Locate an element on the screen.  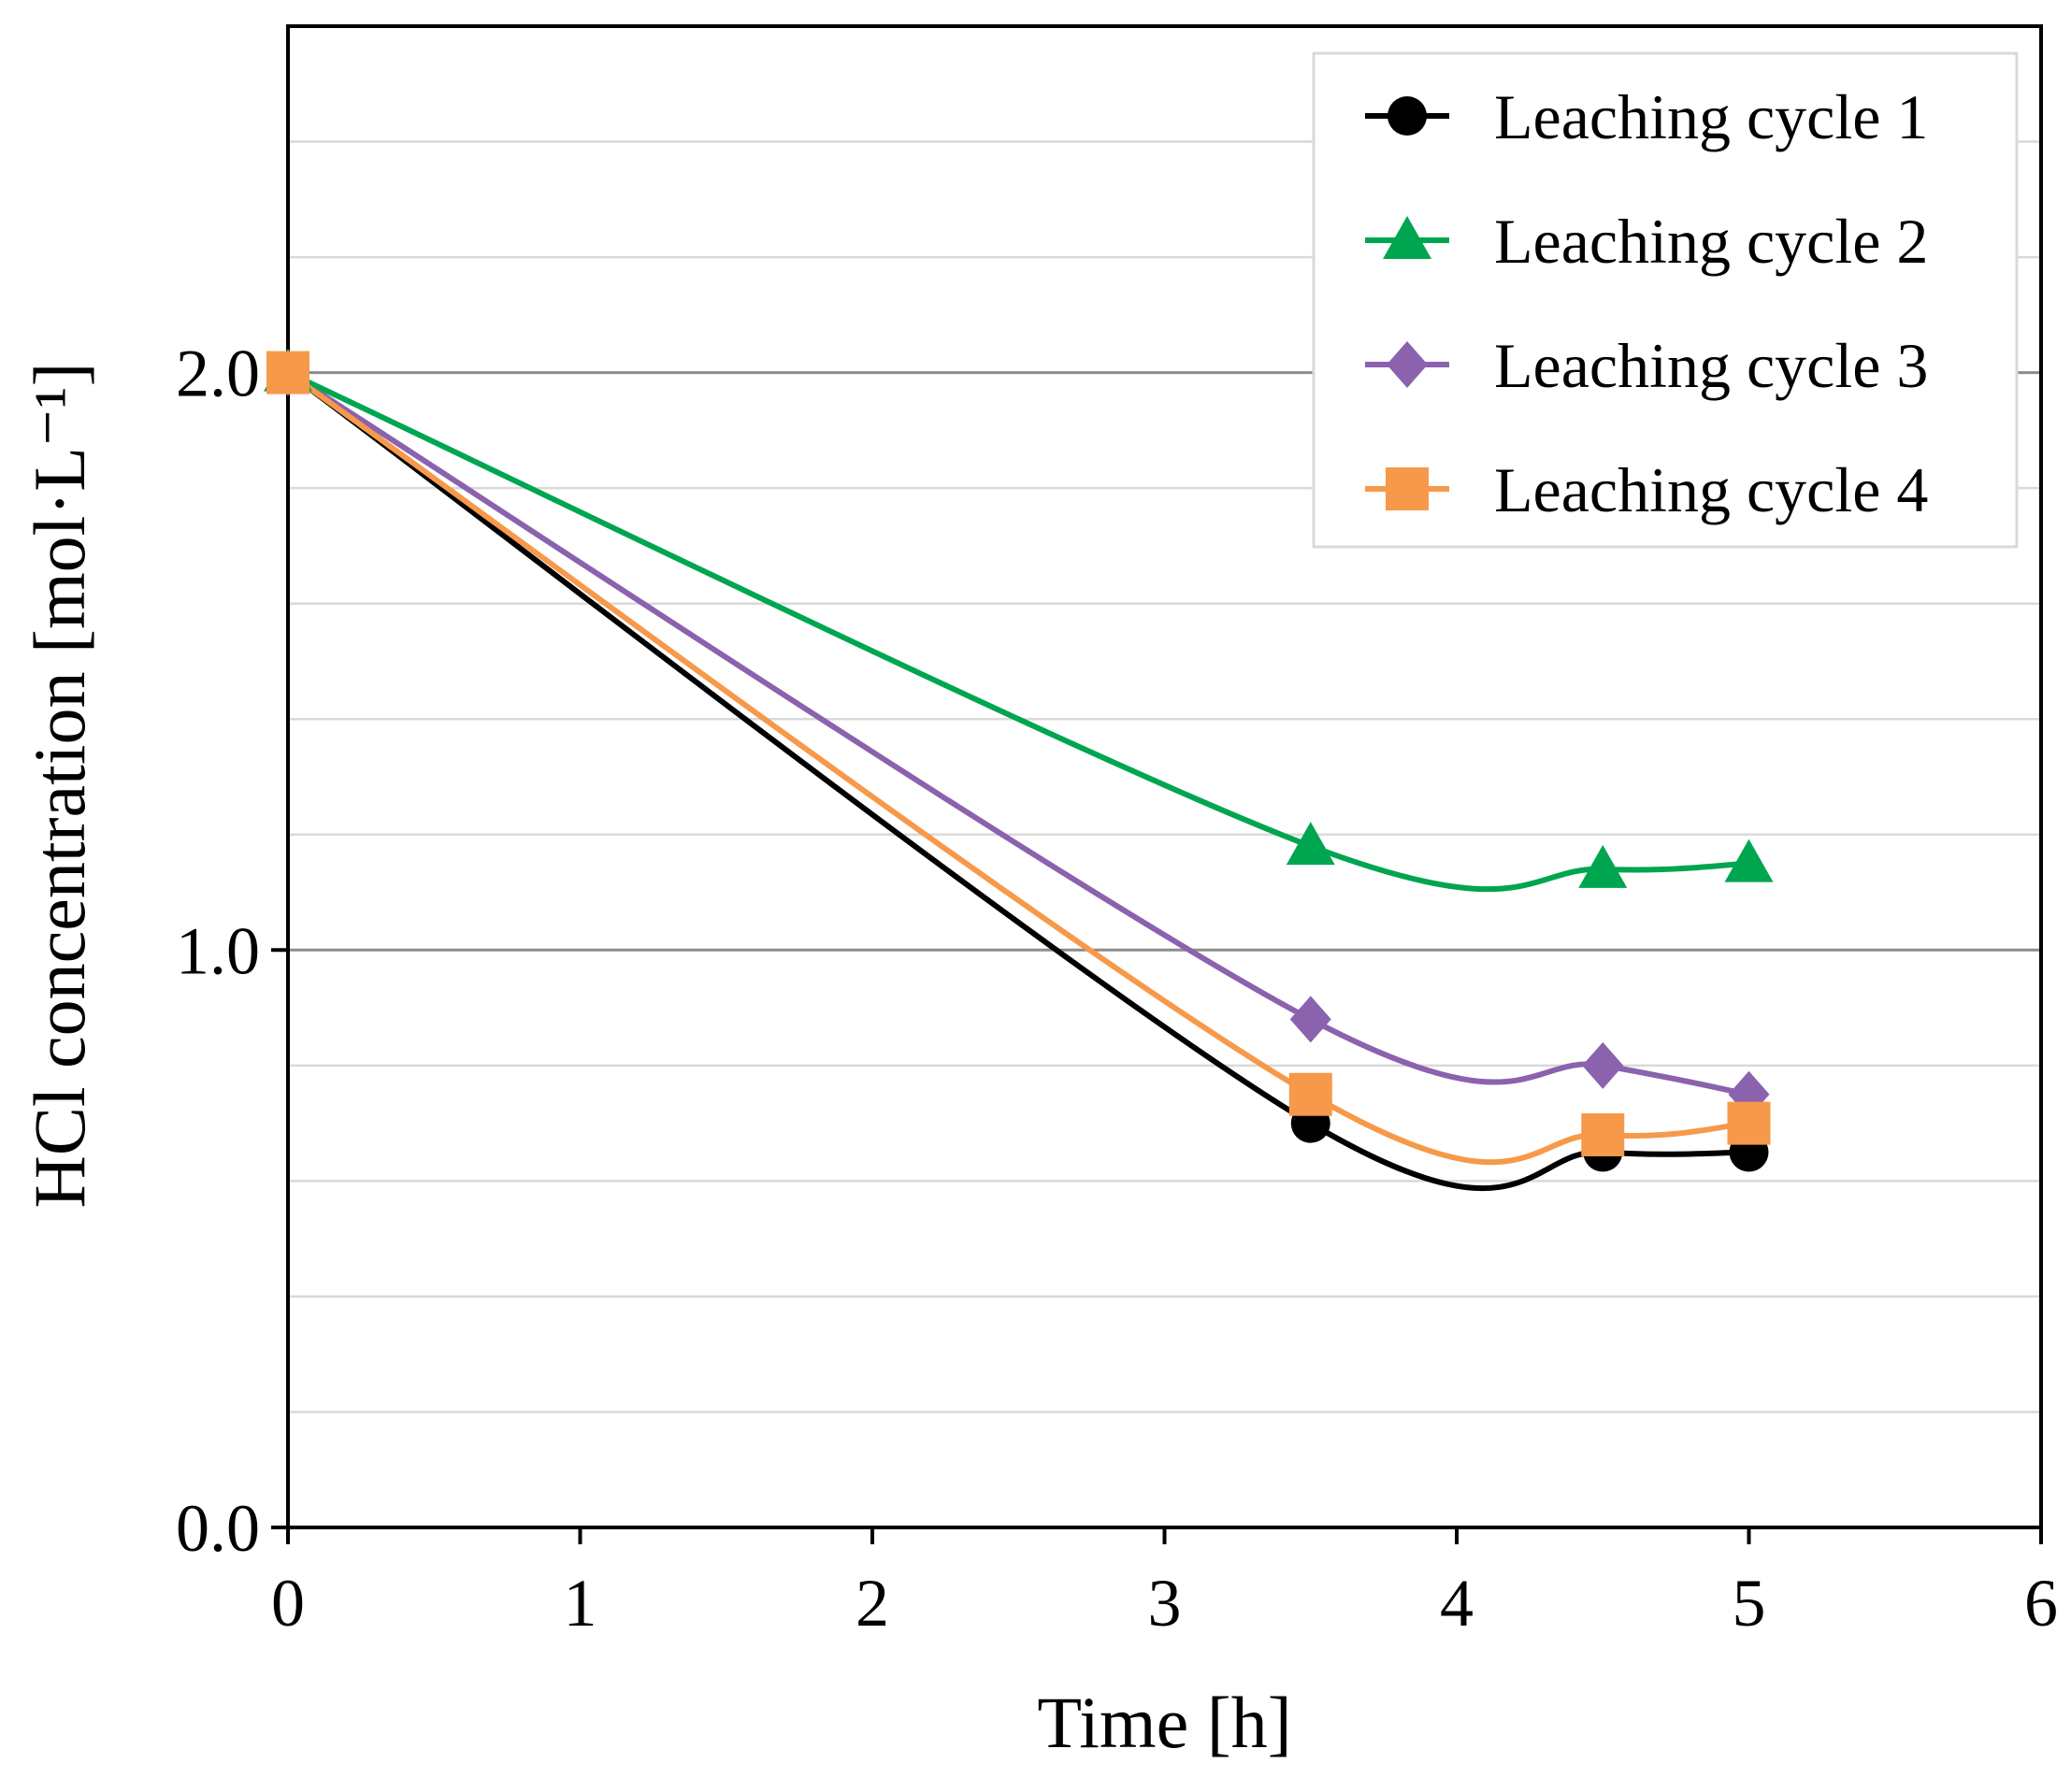
legend-label: Leaching cycle 2 is located at coordinates (1711, 241).